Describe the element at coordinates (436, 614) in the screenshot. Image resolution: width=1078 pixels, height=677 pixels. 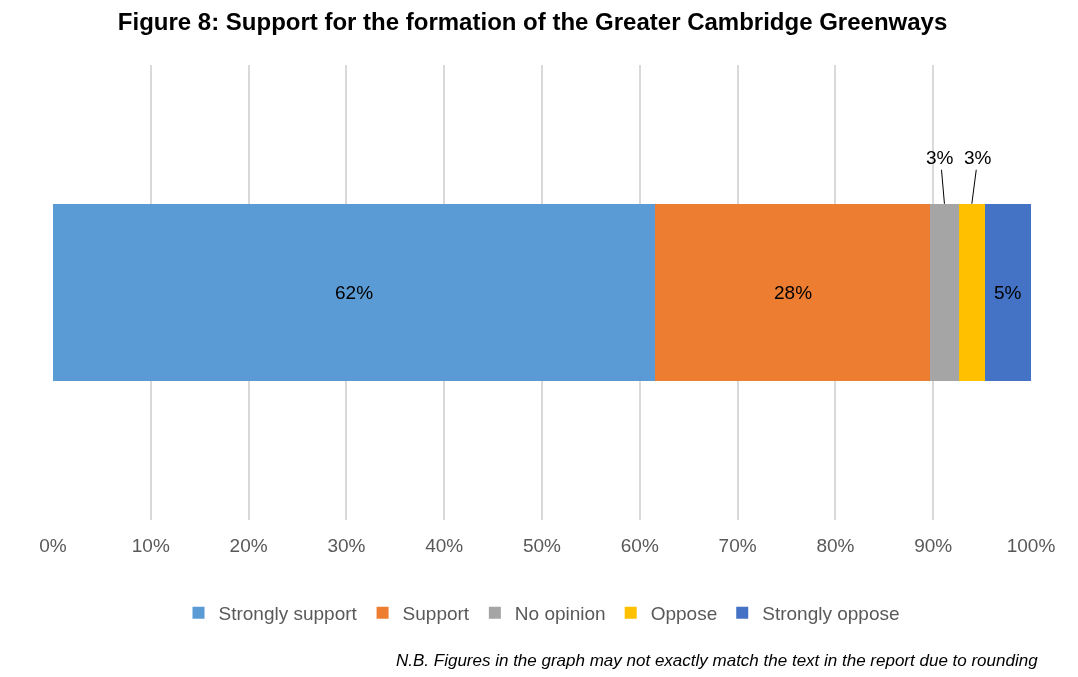
I see `legend-label: Support` at that location.